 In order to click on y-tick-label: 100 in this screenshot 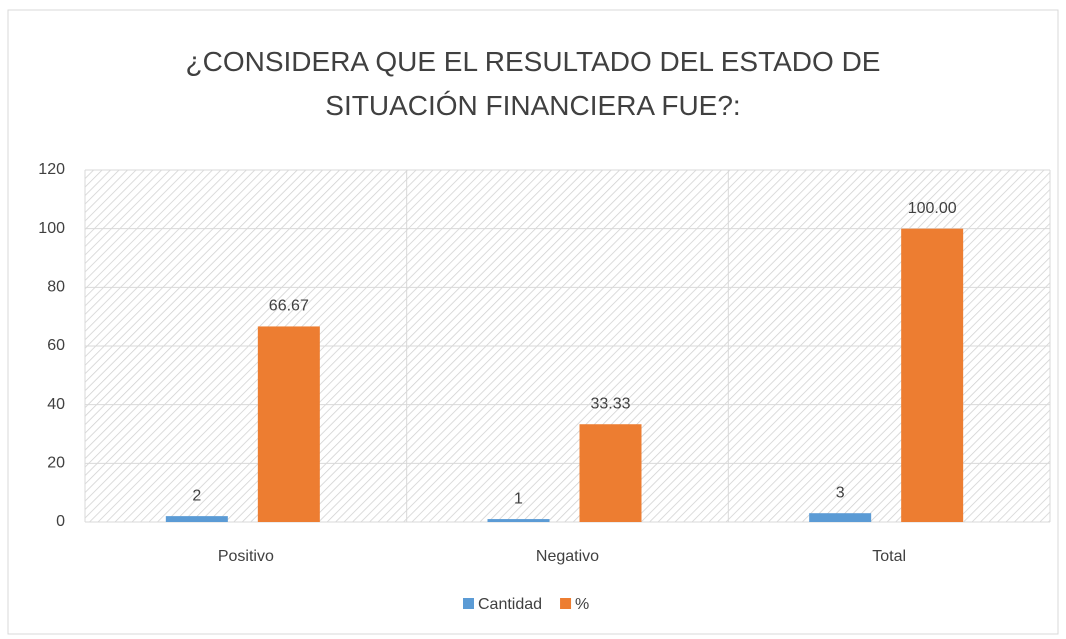, I will do `click(51, 228)`.